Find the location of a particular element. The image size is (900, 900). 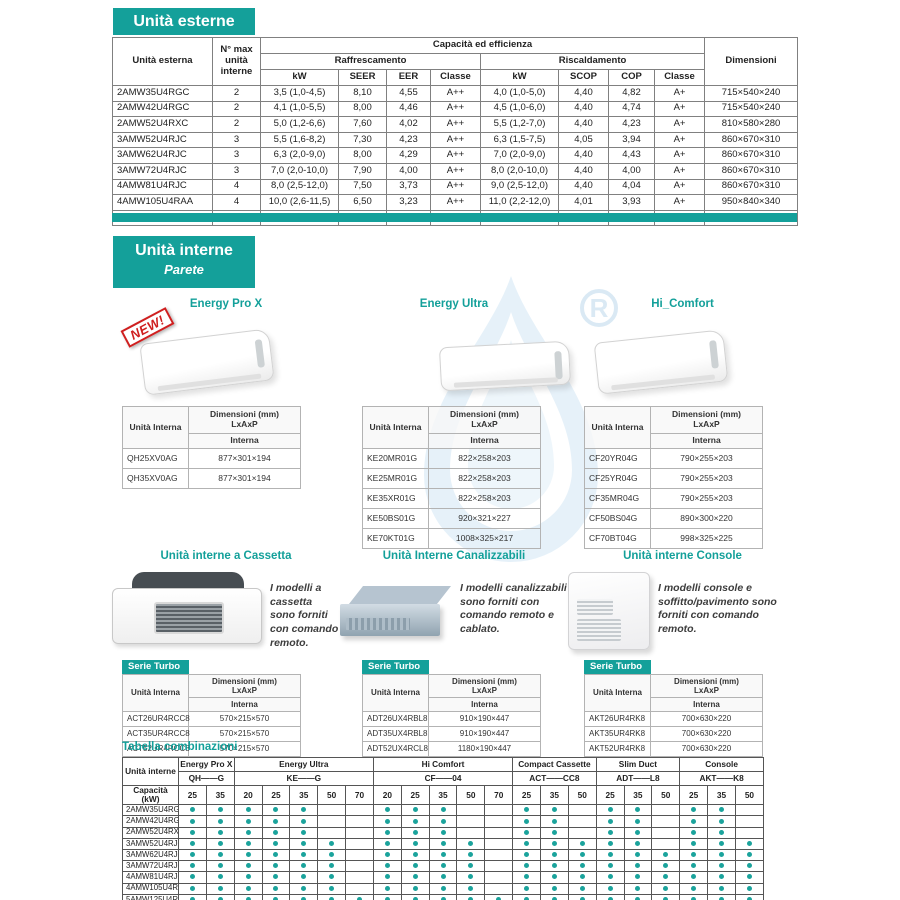

comb-group-code: AKT——K8 is located at coordinates (721, 778).